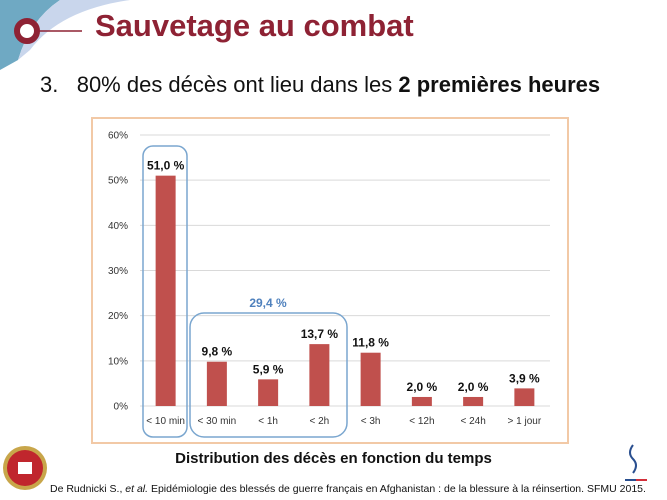  I want to click on group-annotation: 29,4 %, so click(268, 303).